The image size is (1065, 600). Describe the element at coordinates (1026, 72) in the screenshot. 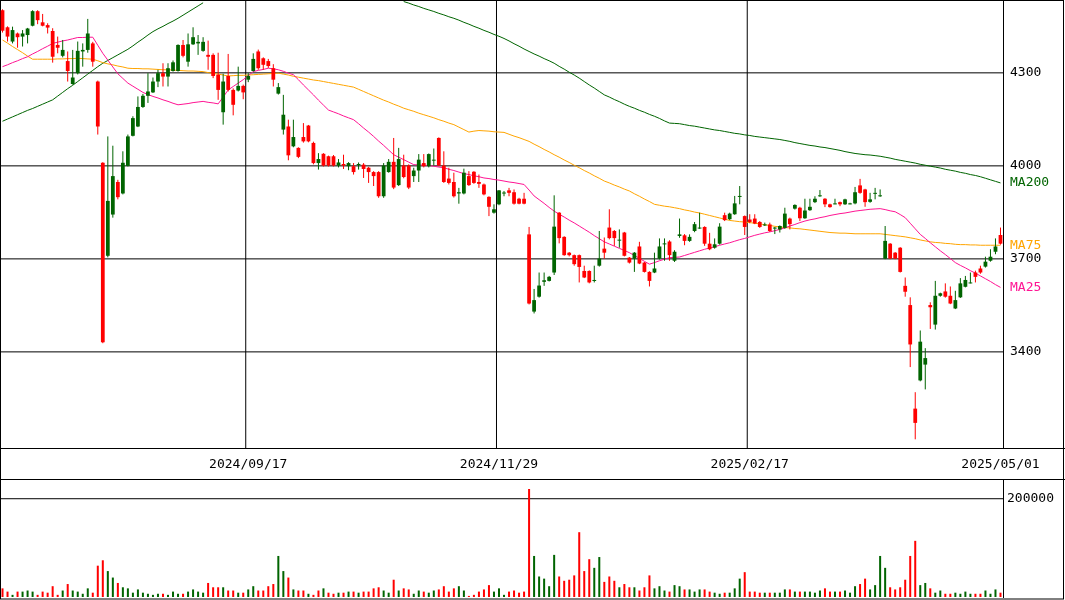

I see `y-tick-label: 4300` at that location.